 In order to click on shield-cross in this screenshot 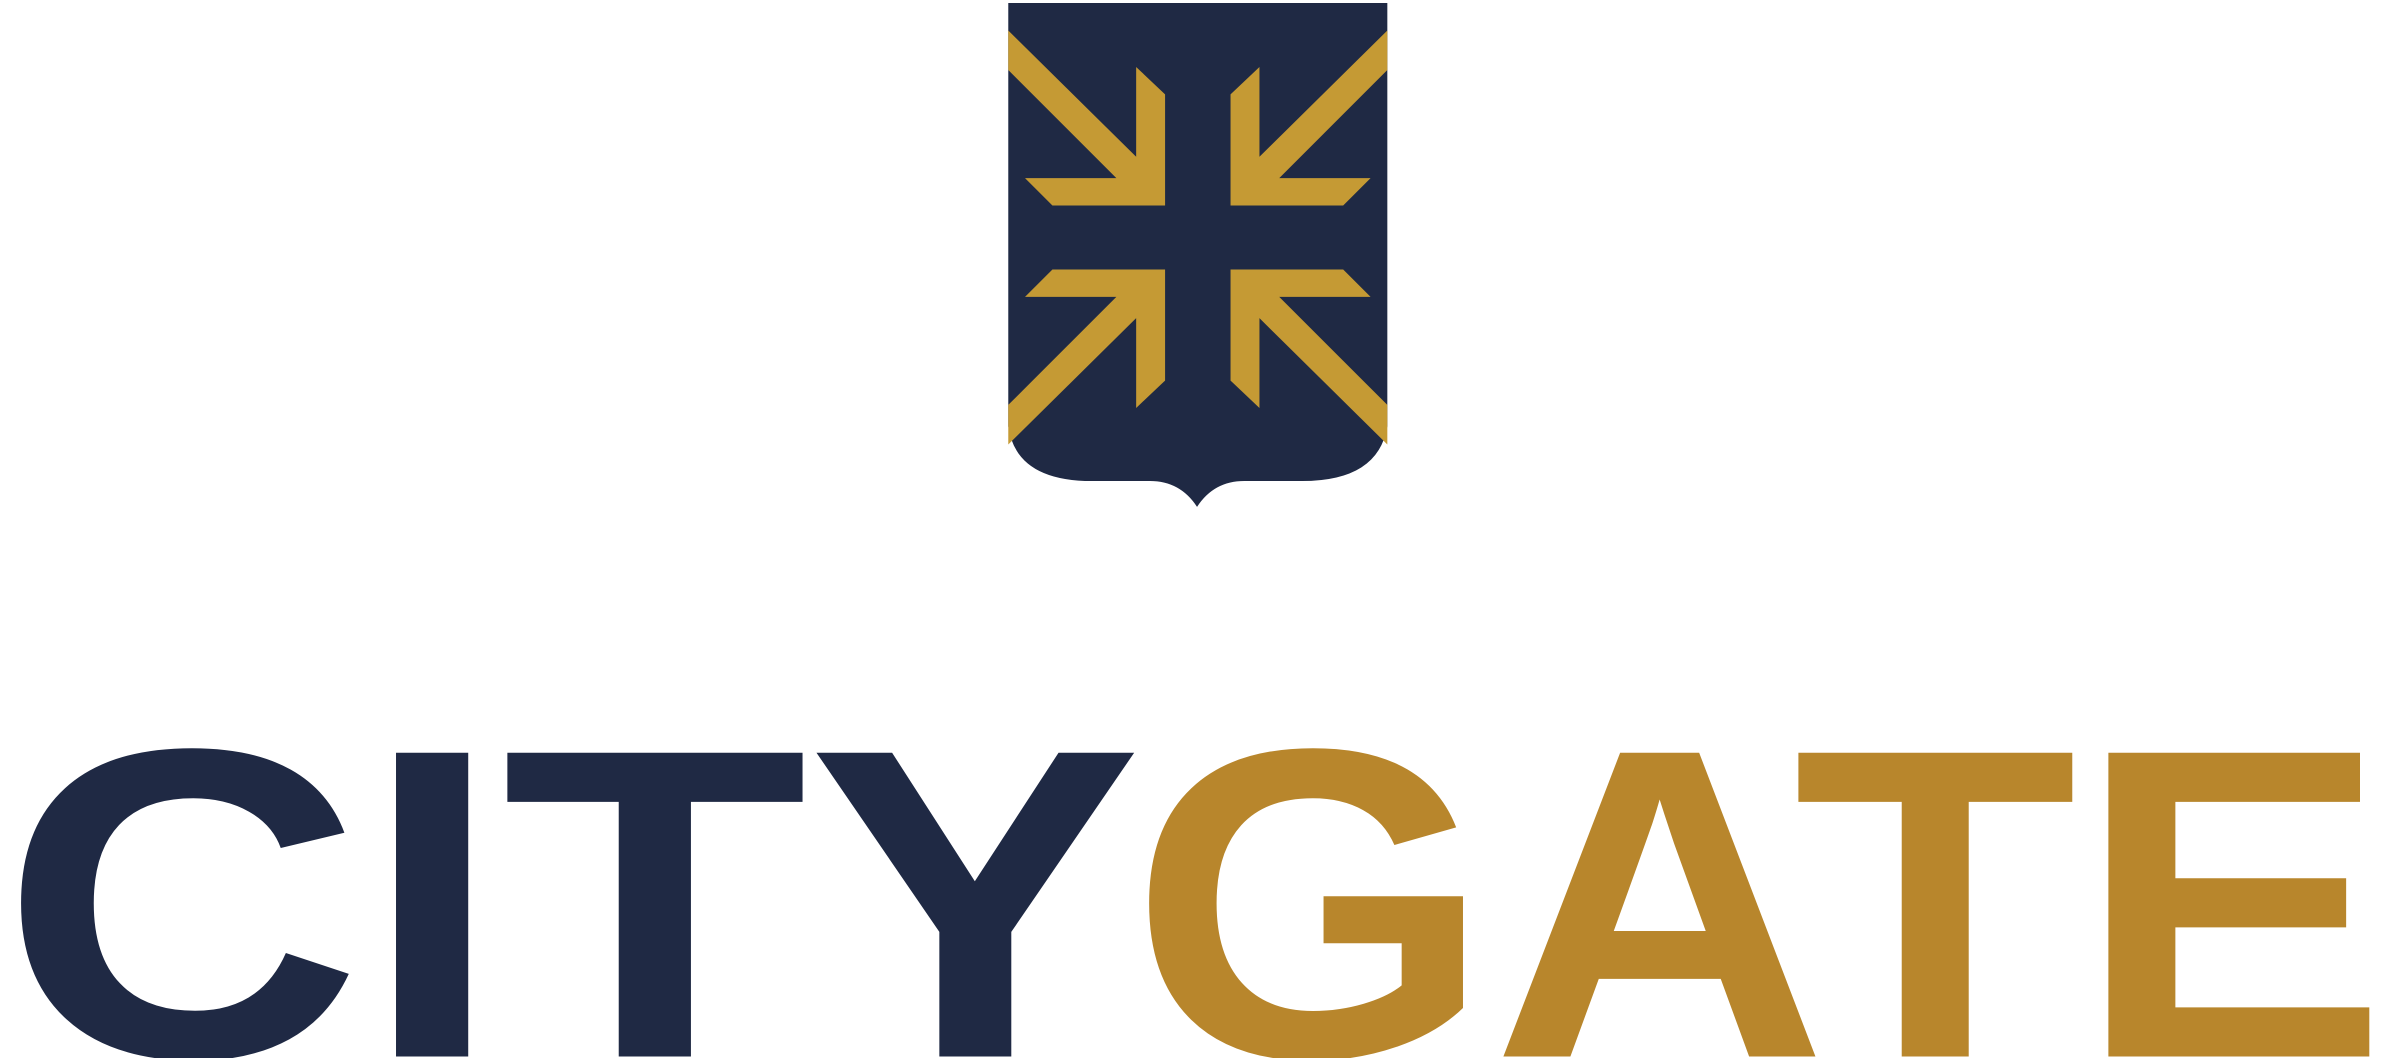, I will do `click(1198, 237)`.